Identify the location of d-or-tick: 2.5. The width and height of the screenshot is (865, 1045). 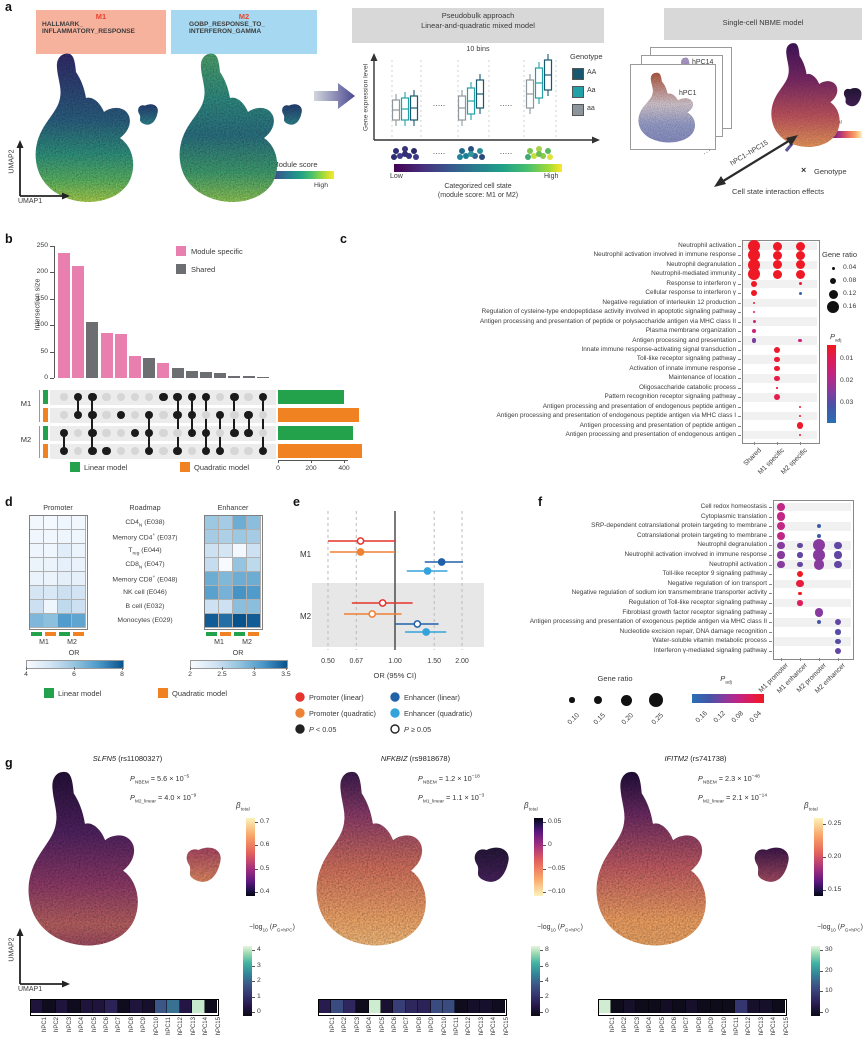
(222, 674).